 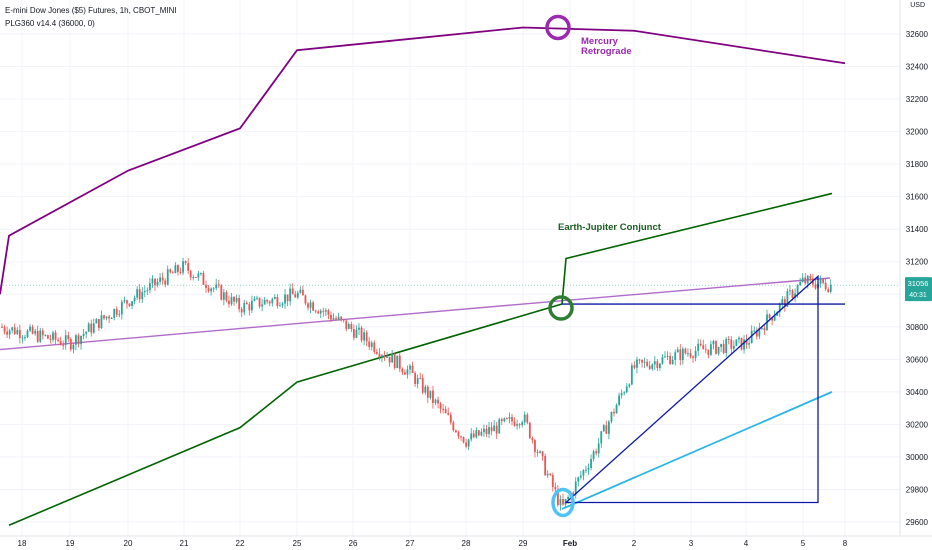 What do you see at coordinates (917, 392) in the screenshot?
I see `y-tick-label: 30400` at bounding box center [917, 392].